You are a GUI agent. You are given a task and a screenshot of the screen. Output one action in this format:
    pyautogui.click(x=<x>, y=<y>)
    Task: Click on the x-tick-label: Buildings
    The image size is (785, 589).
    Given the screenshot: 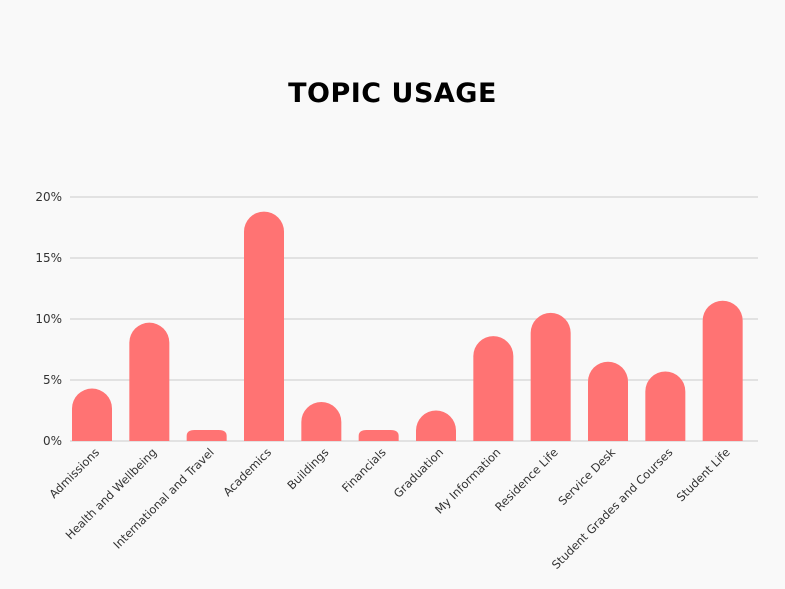 What is the action you would take?
    pyautogui.click(x=307, y=468)
    